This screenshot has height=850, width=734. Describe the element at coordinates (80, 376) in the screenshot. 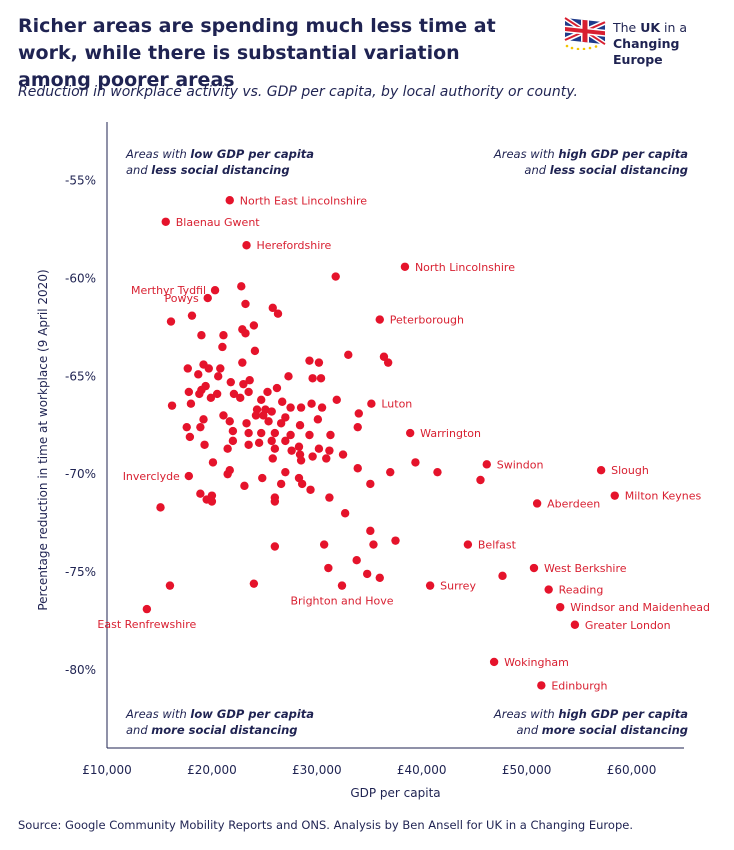

I see `y-tick-label: -65%` at that location.